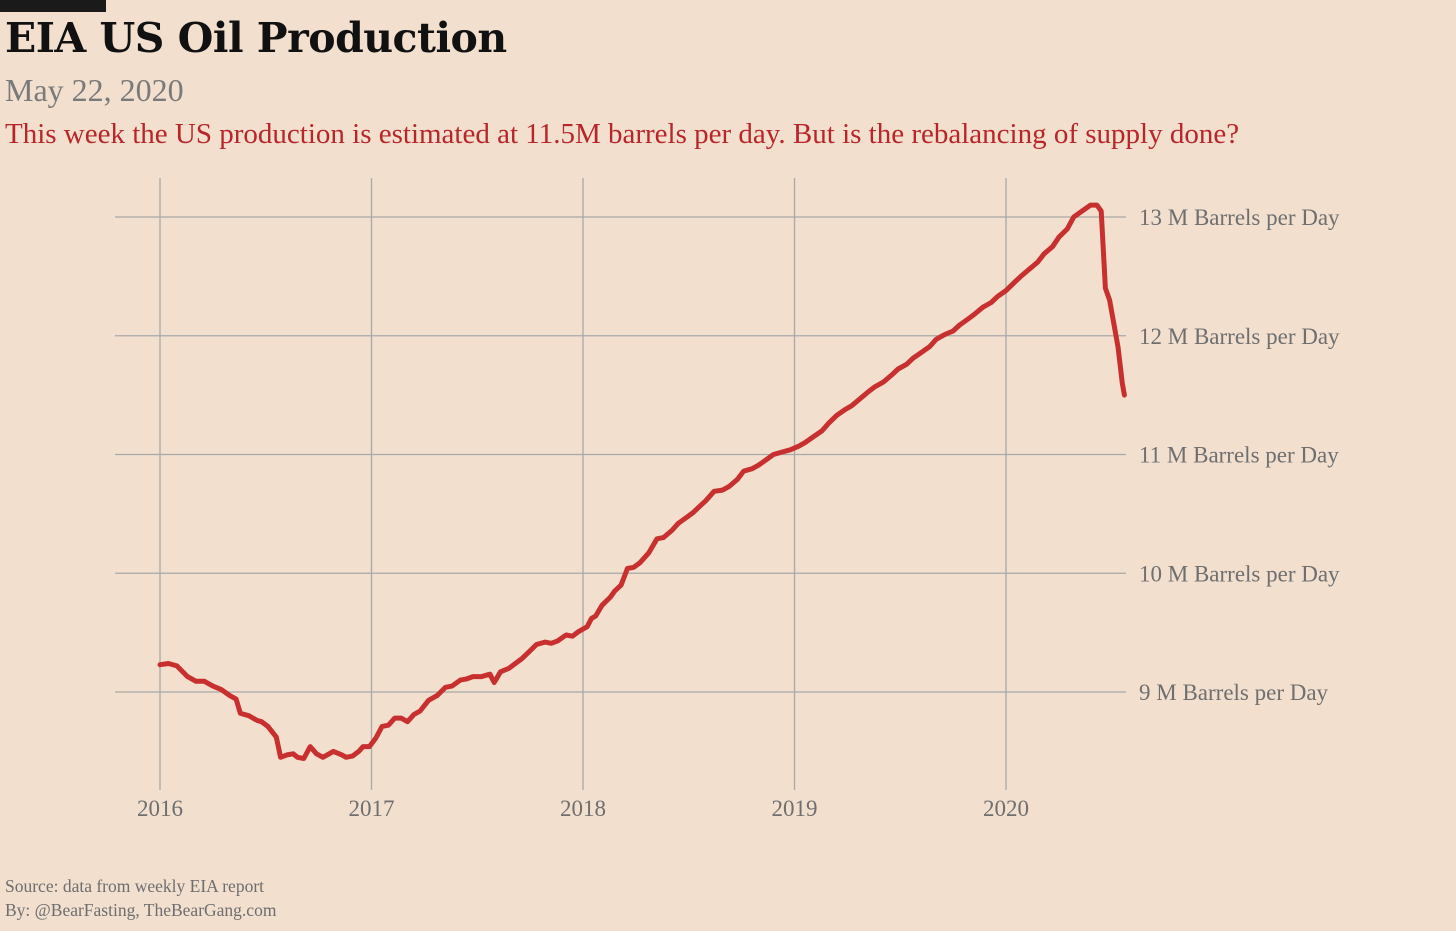 The width and height of the screenshot is (1456, 931). Describe the element at coordinates (1006, 808) in the screenshot. I see `x-tick-label: 2020` at that location.